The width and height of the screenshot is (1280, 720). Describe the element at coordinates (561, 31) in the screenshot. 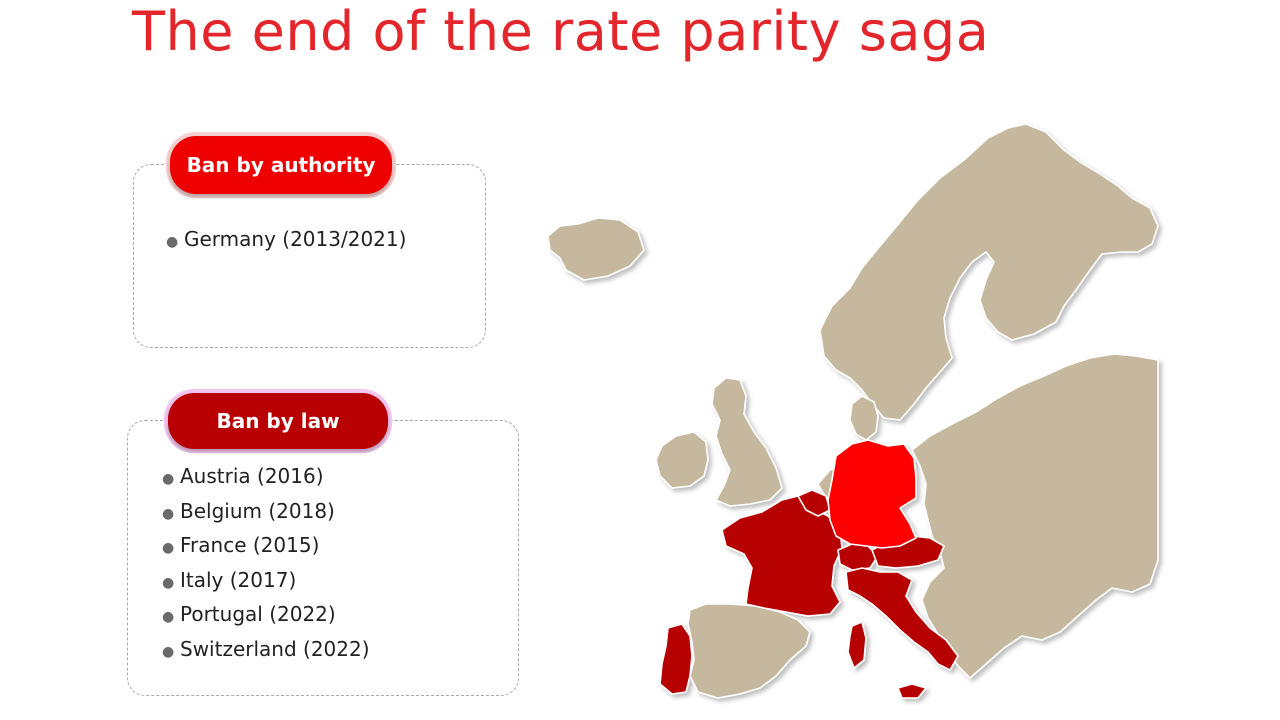

I see `page-title: The end of the rate parity saga` at that location.